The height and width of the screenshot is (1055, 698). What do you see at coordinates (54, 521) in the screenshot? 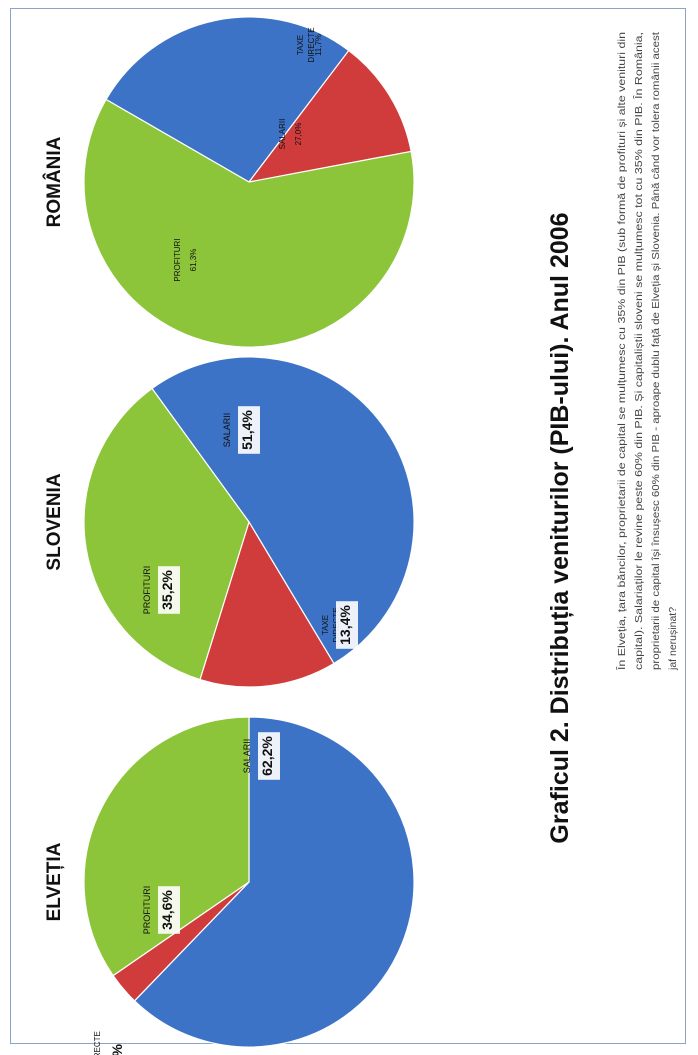
I see `pie-title: SLOVENIA` at bounding box center [54, 521].